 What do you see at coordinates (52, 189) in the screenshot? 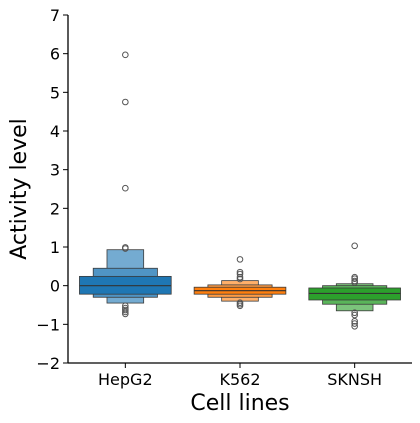
I see `y-ticks: −2 −1 0 1 2 3 4 5 6 7` at bounding box center [52, 189].